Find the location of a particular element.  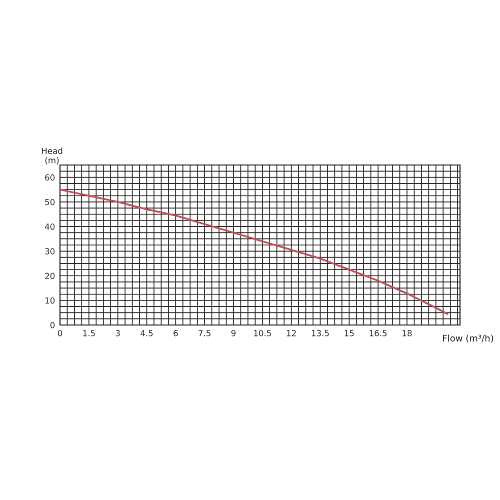

y-tick-label: 20 is located at coordinates (50, 276).